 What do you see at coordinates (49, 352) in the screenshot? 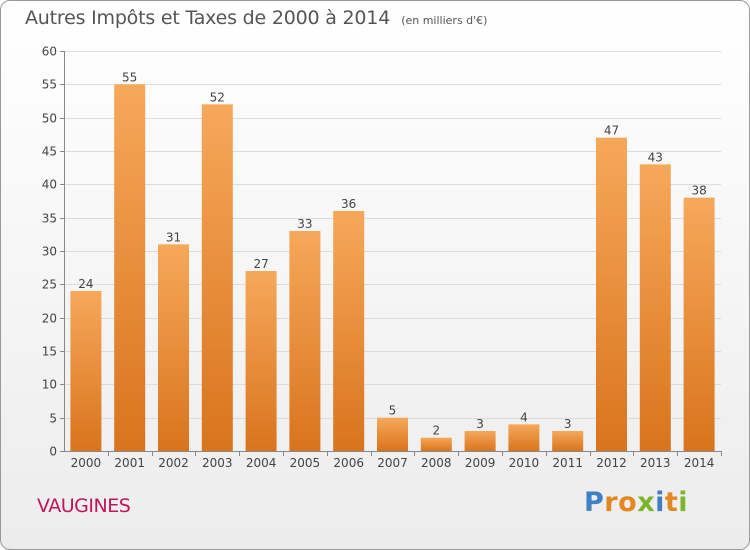
I see `y-tick-label: 15` at bounding box center [49, 352].